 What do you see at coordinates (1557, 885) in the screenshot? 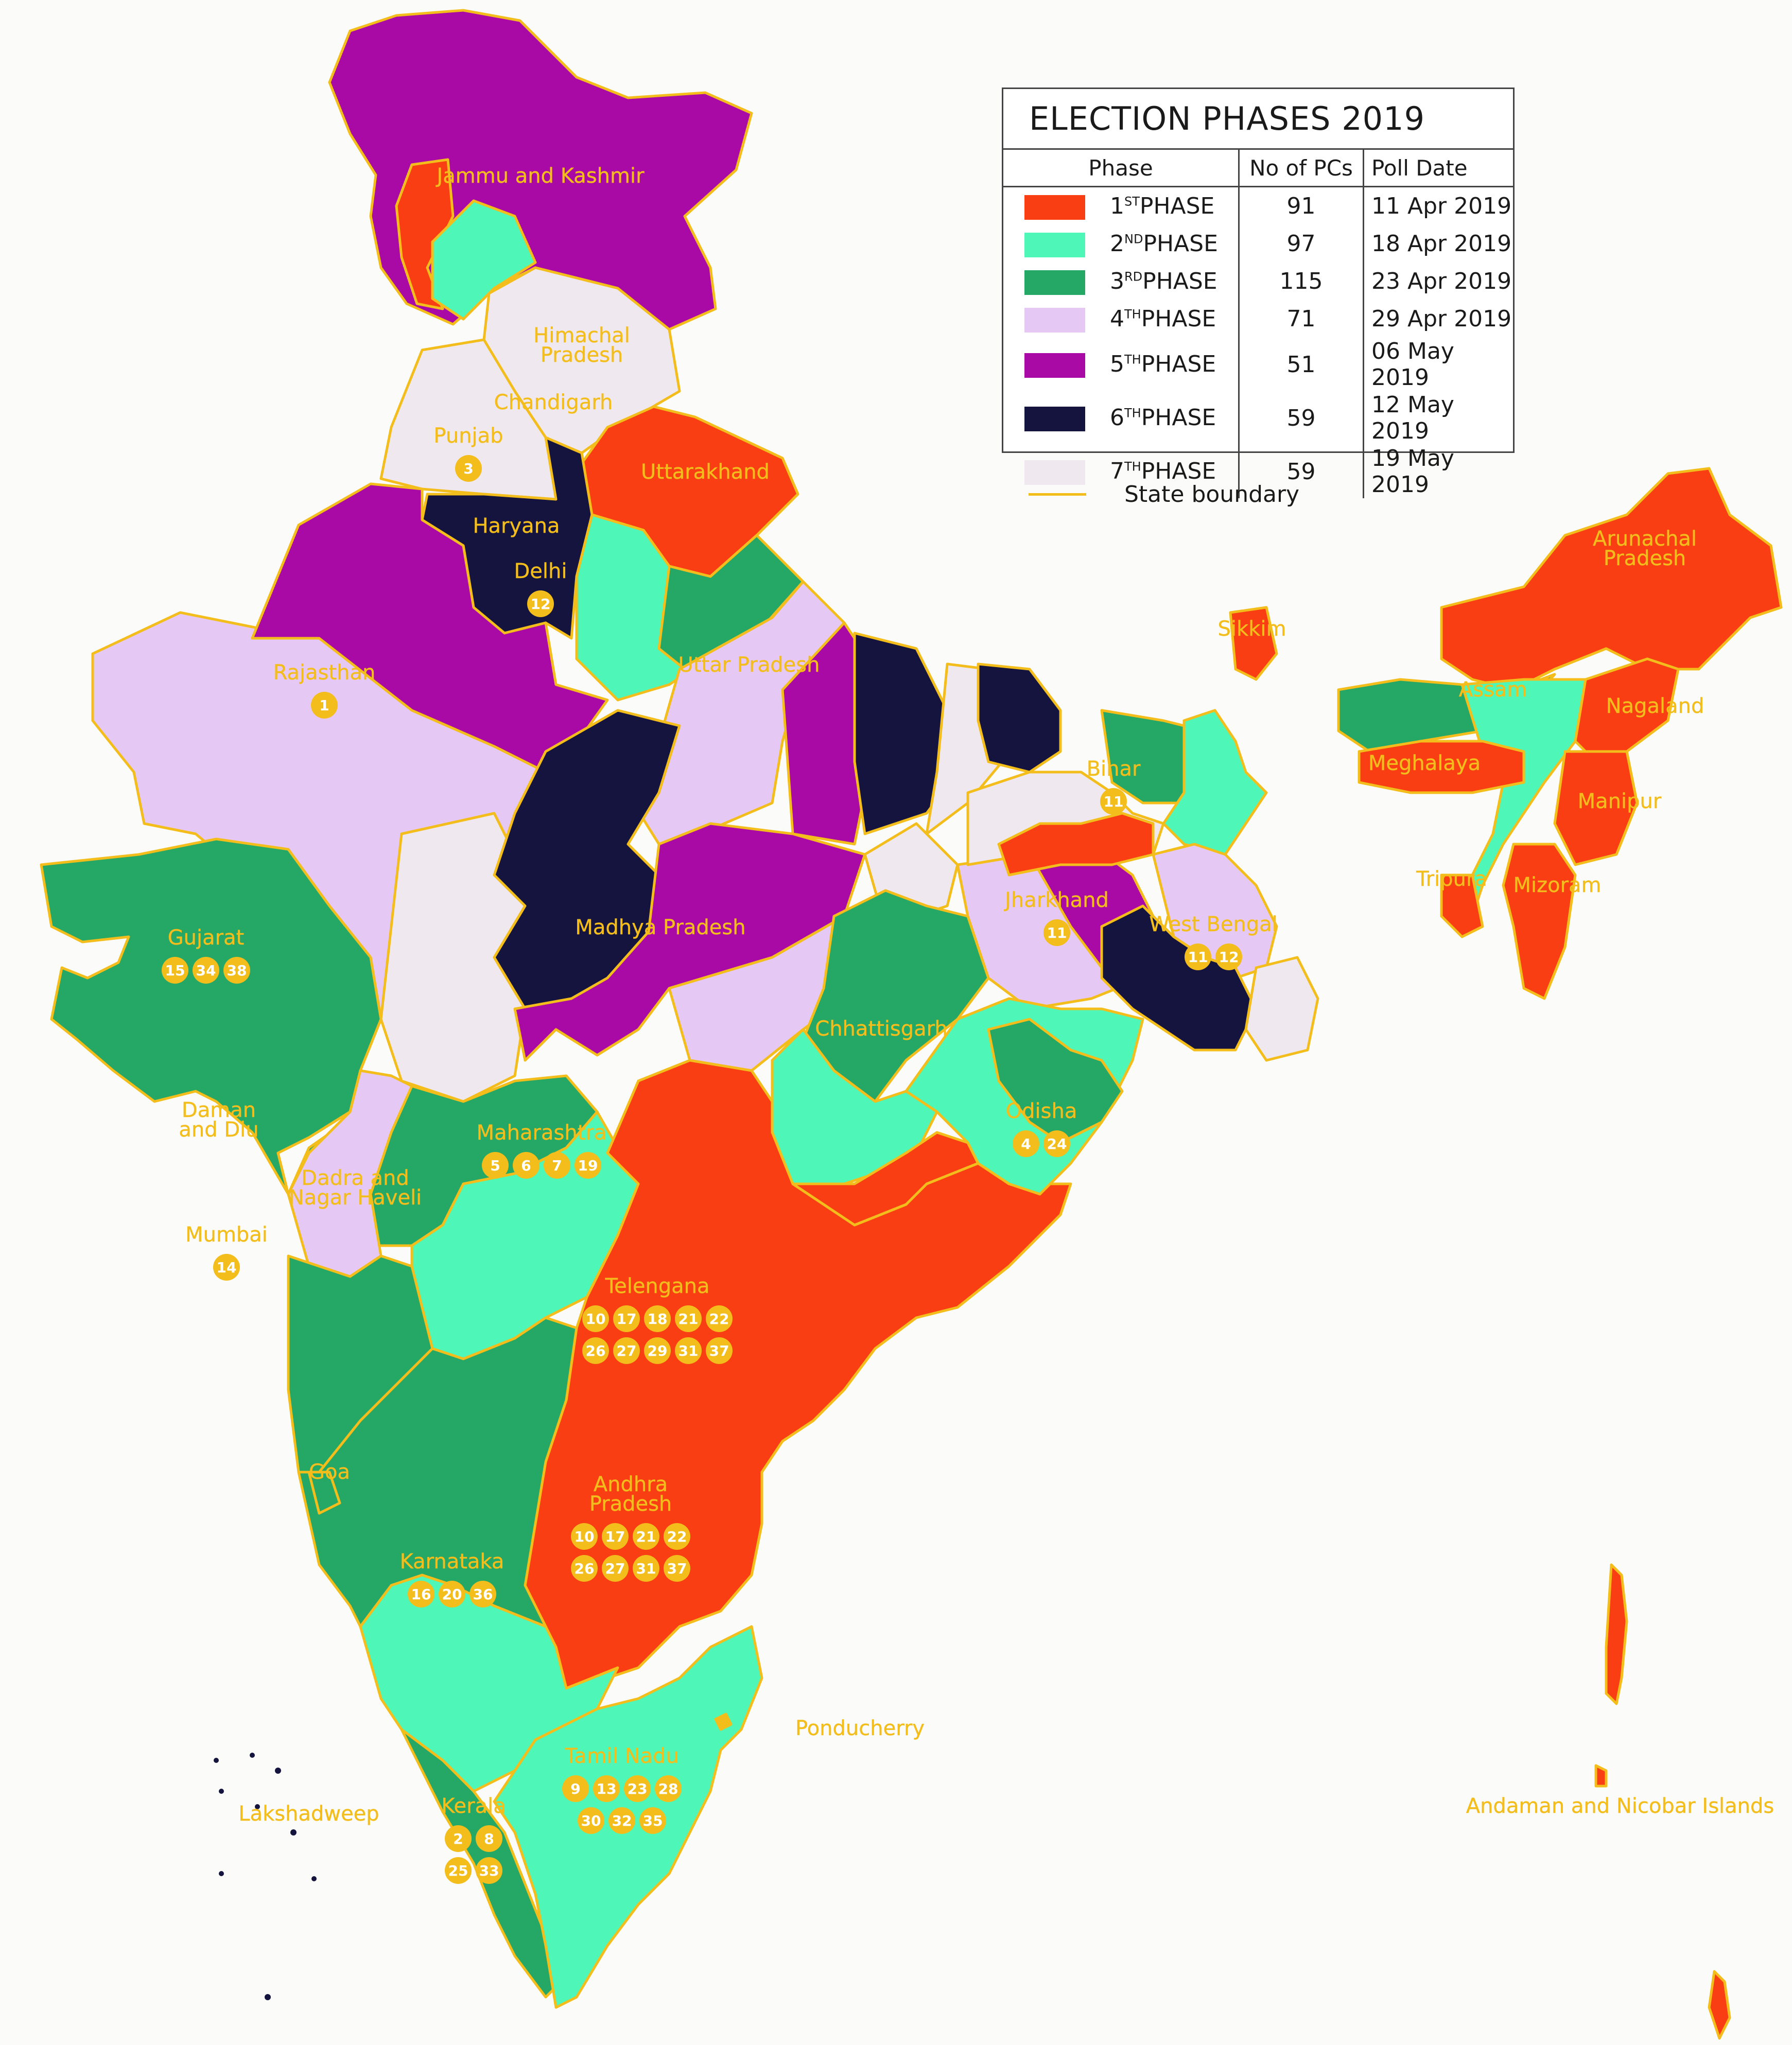
I see `state-mz: Mizoram` at bounding box center [1557, 885].